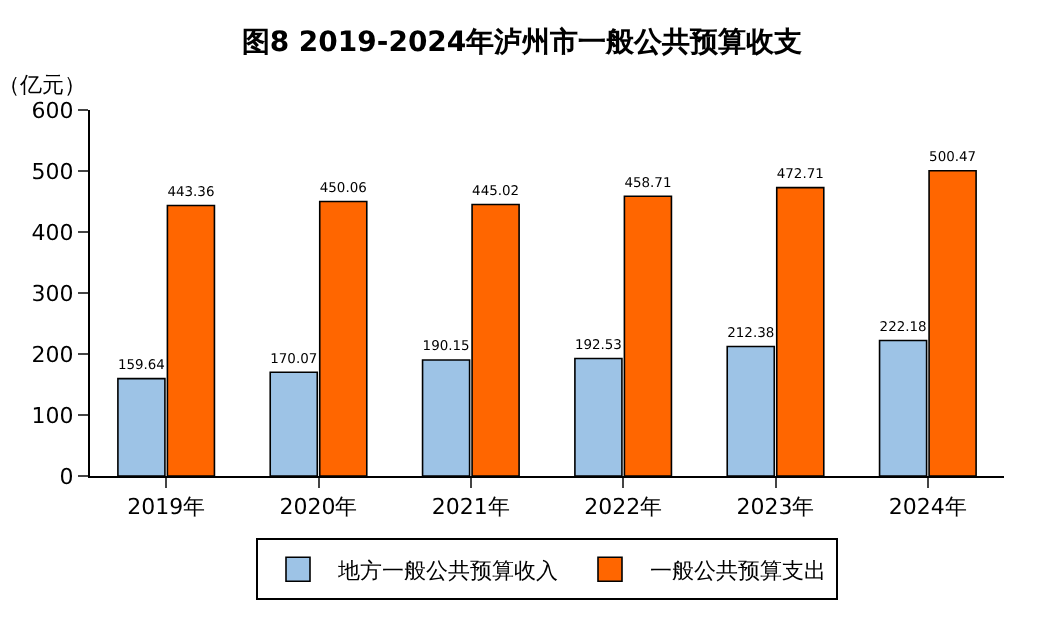 The width and height of the screenshot is (1044, 624). Describe the element at coordinates (43, 85) in the screenshot. I see `y-axis-title: （亿元）` at that location.